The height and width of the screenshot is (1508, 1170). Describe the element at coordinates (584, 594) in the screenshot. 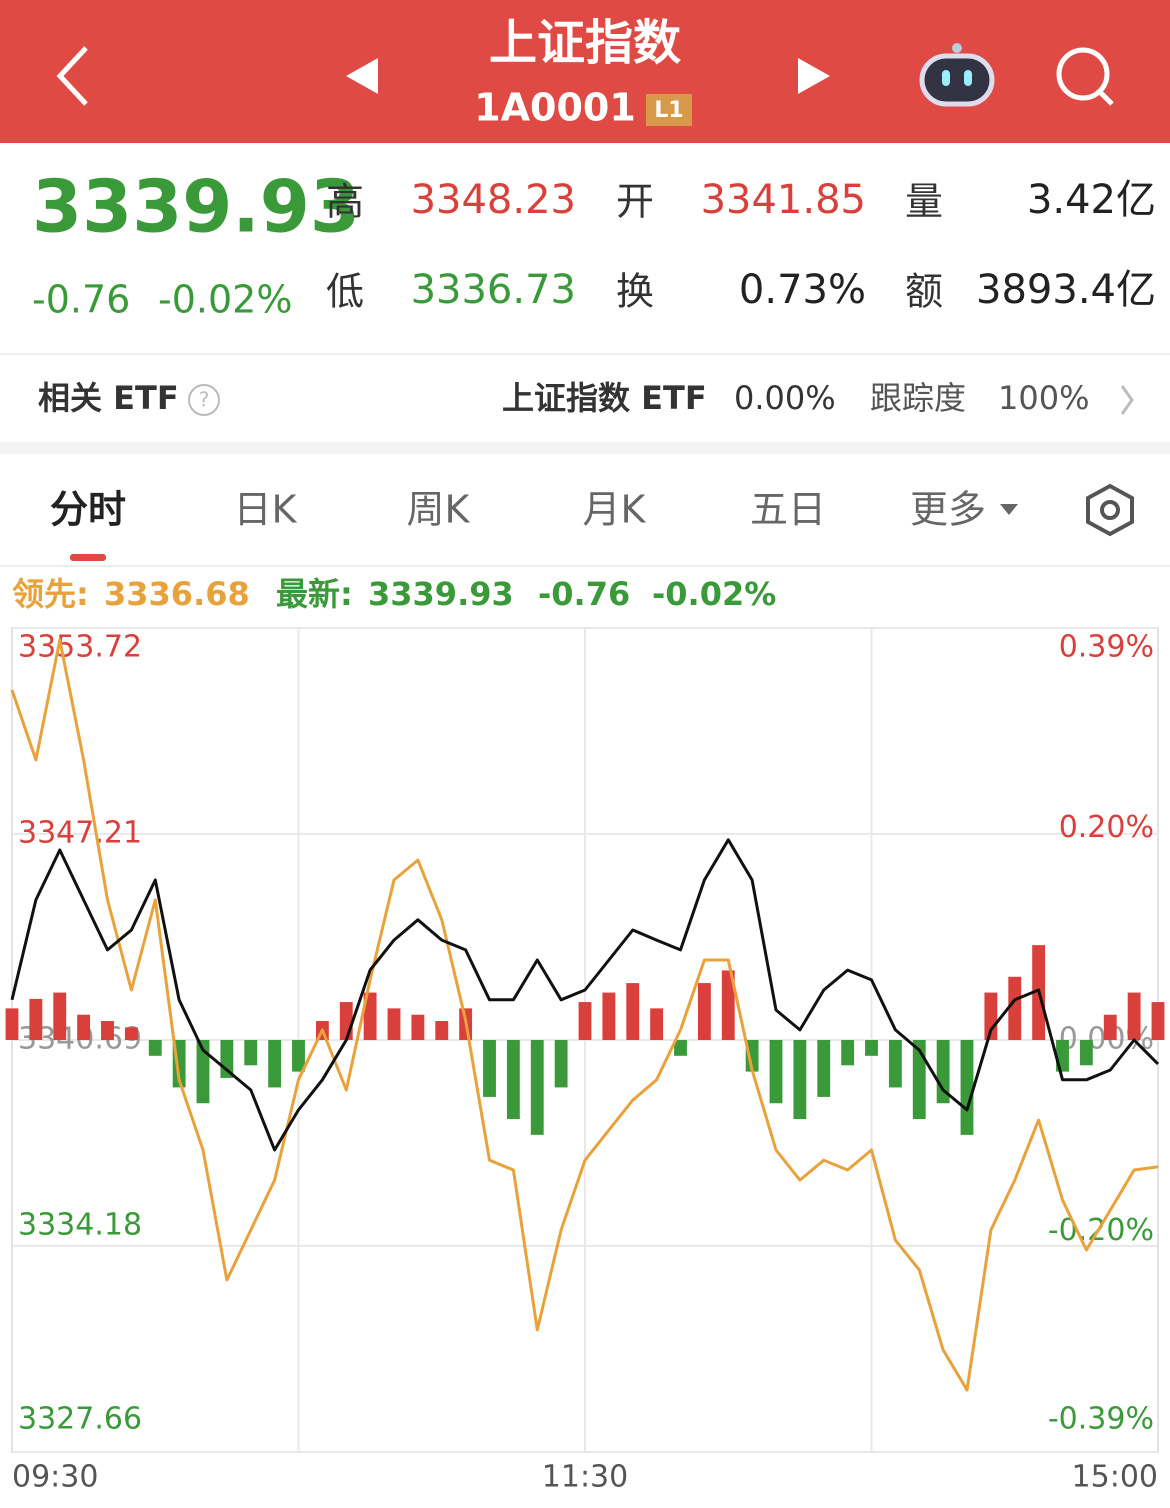

I see `legend-change: -0.76` at that location.